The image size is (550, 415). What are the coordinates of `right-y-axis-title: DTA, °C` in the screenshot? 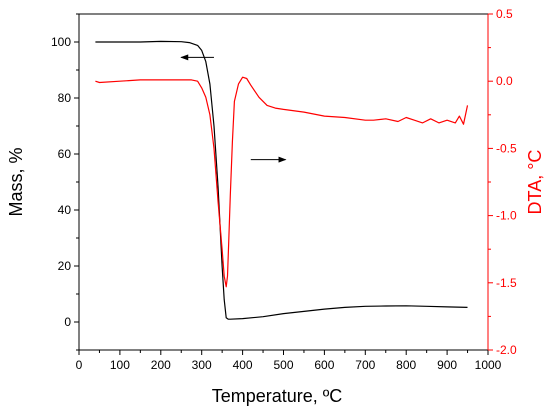 It's located at (535, 182).